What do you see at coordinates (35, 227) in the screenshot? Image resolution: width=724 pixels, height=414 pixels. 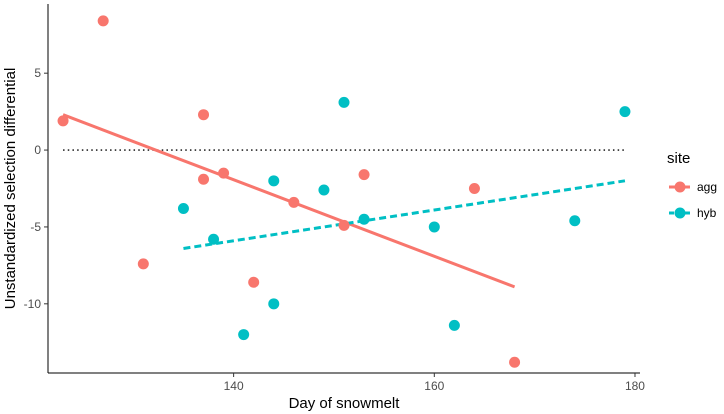 I see `y-tick-label: -5` at bounding box center [35, 227].